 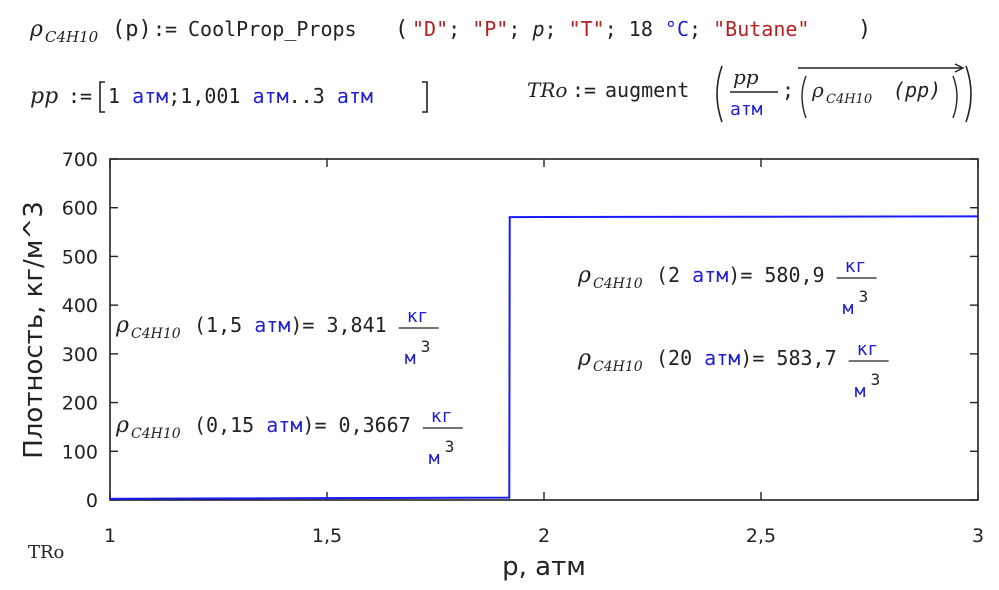 I want to click on range-values: 1 атм;1,001 атм..3 атм, so click(x=240, y=96).